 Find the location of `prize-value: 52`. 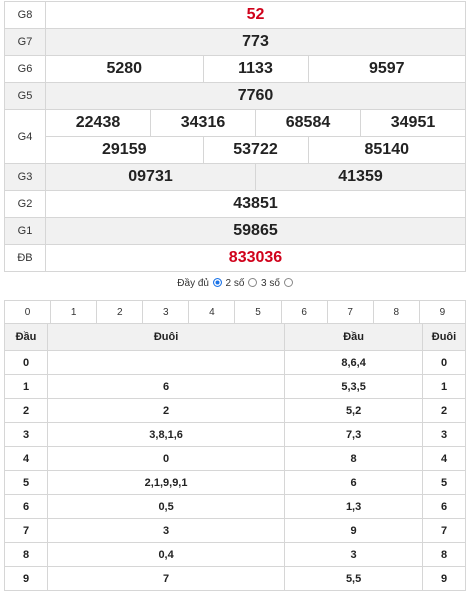

prize-value: 52 is located at coordinates (255, 15).